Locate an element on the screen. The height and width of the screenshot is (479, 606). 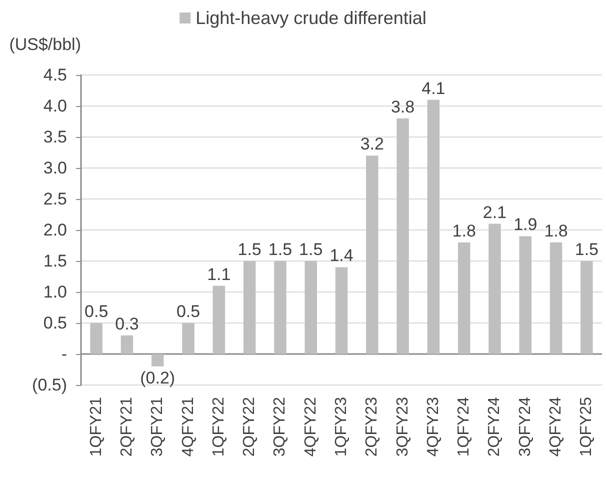
y-tick-label: 2.0 is located at coordinates (55, 230).